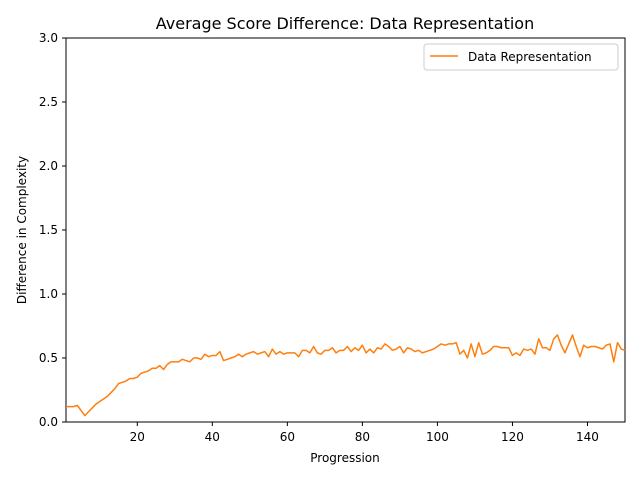  I want to click on y-tick-label: 2.0, so click(48, 166).